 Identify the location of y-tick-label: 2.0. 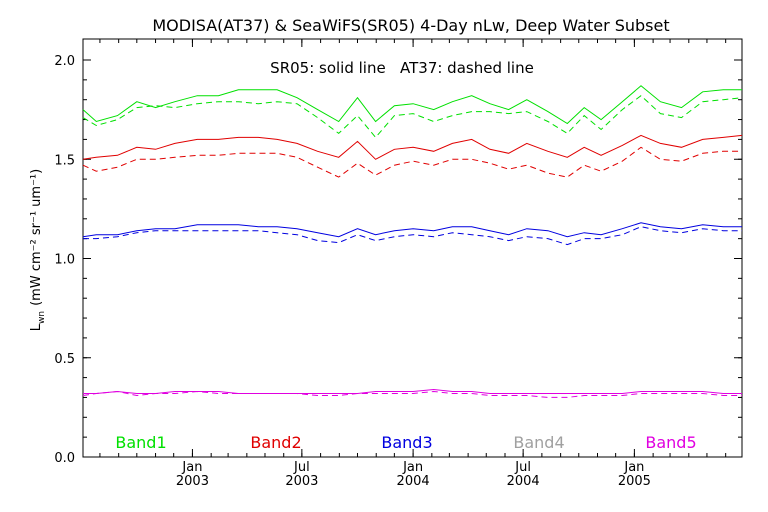
(64, 61).